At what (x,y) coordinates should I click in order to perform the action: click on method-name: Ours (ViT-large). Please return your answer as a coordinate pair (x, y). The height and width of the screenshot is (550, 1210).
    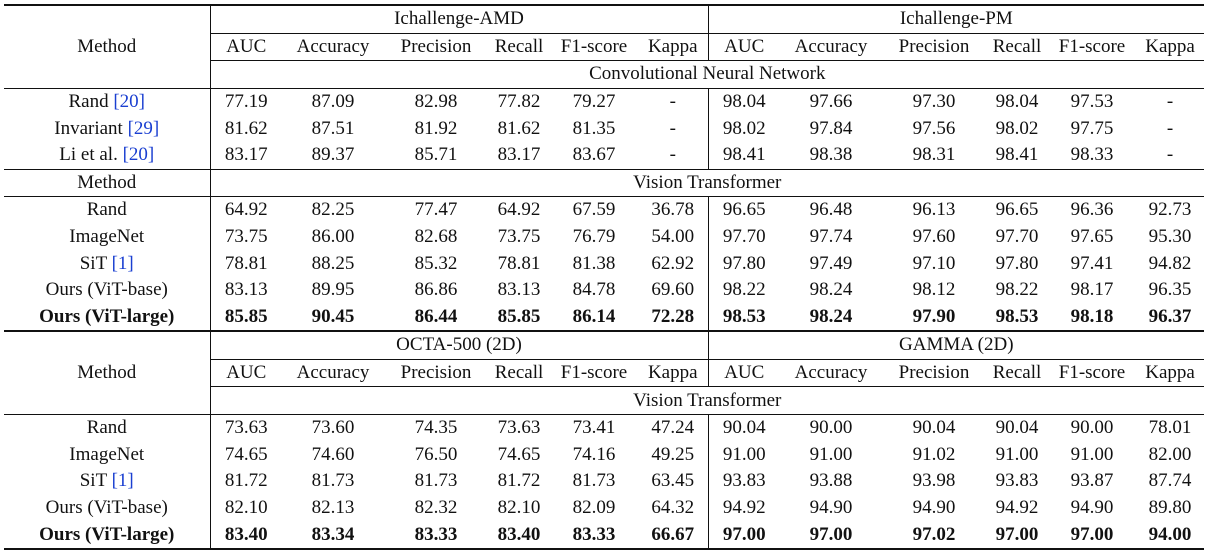
    Looking at the image, I should click on (107, 316).